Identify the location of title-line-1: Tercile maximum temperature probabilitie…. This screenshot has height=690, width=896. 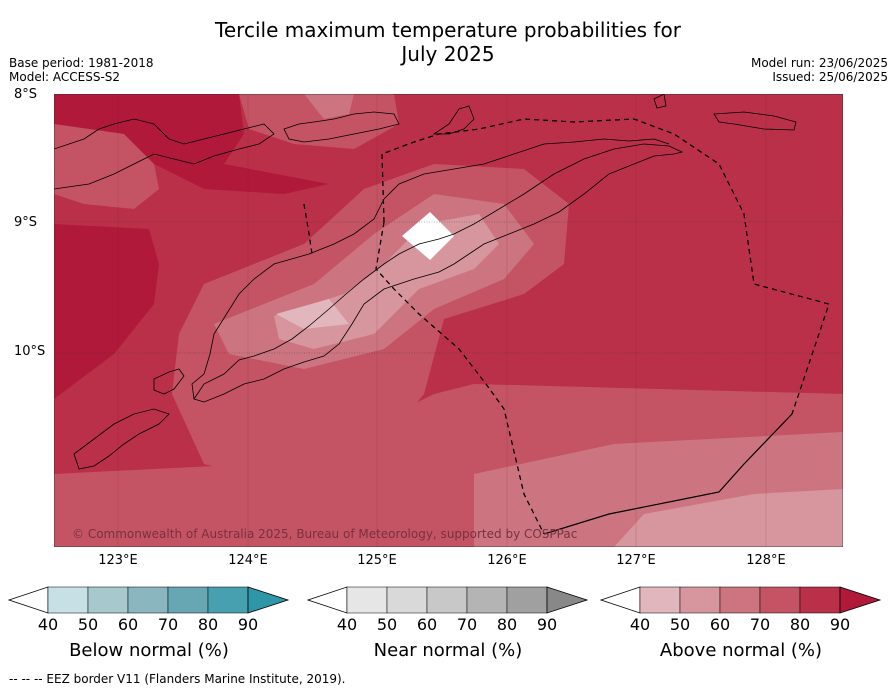
(448, 30).